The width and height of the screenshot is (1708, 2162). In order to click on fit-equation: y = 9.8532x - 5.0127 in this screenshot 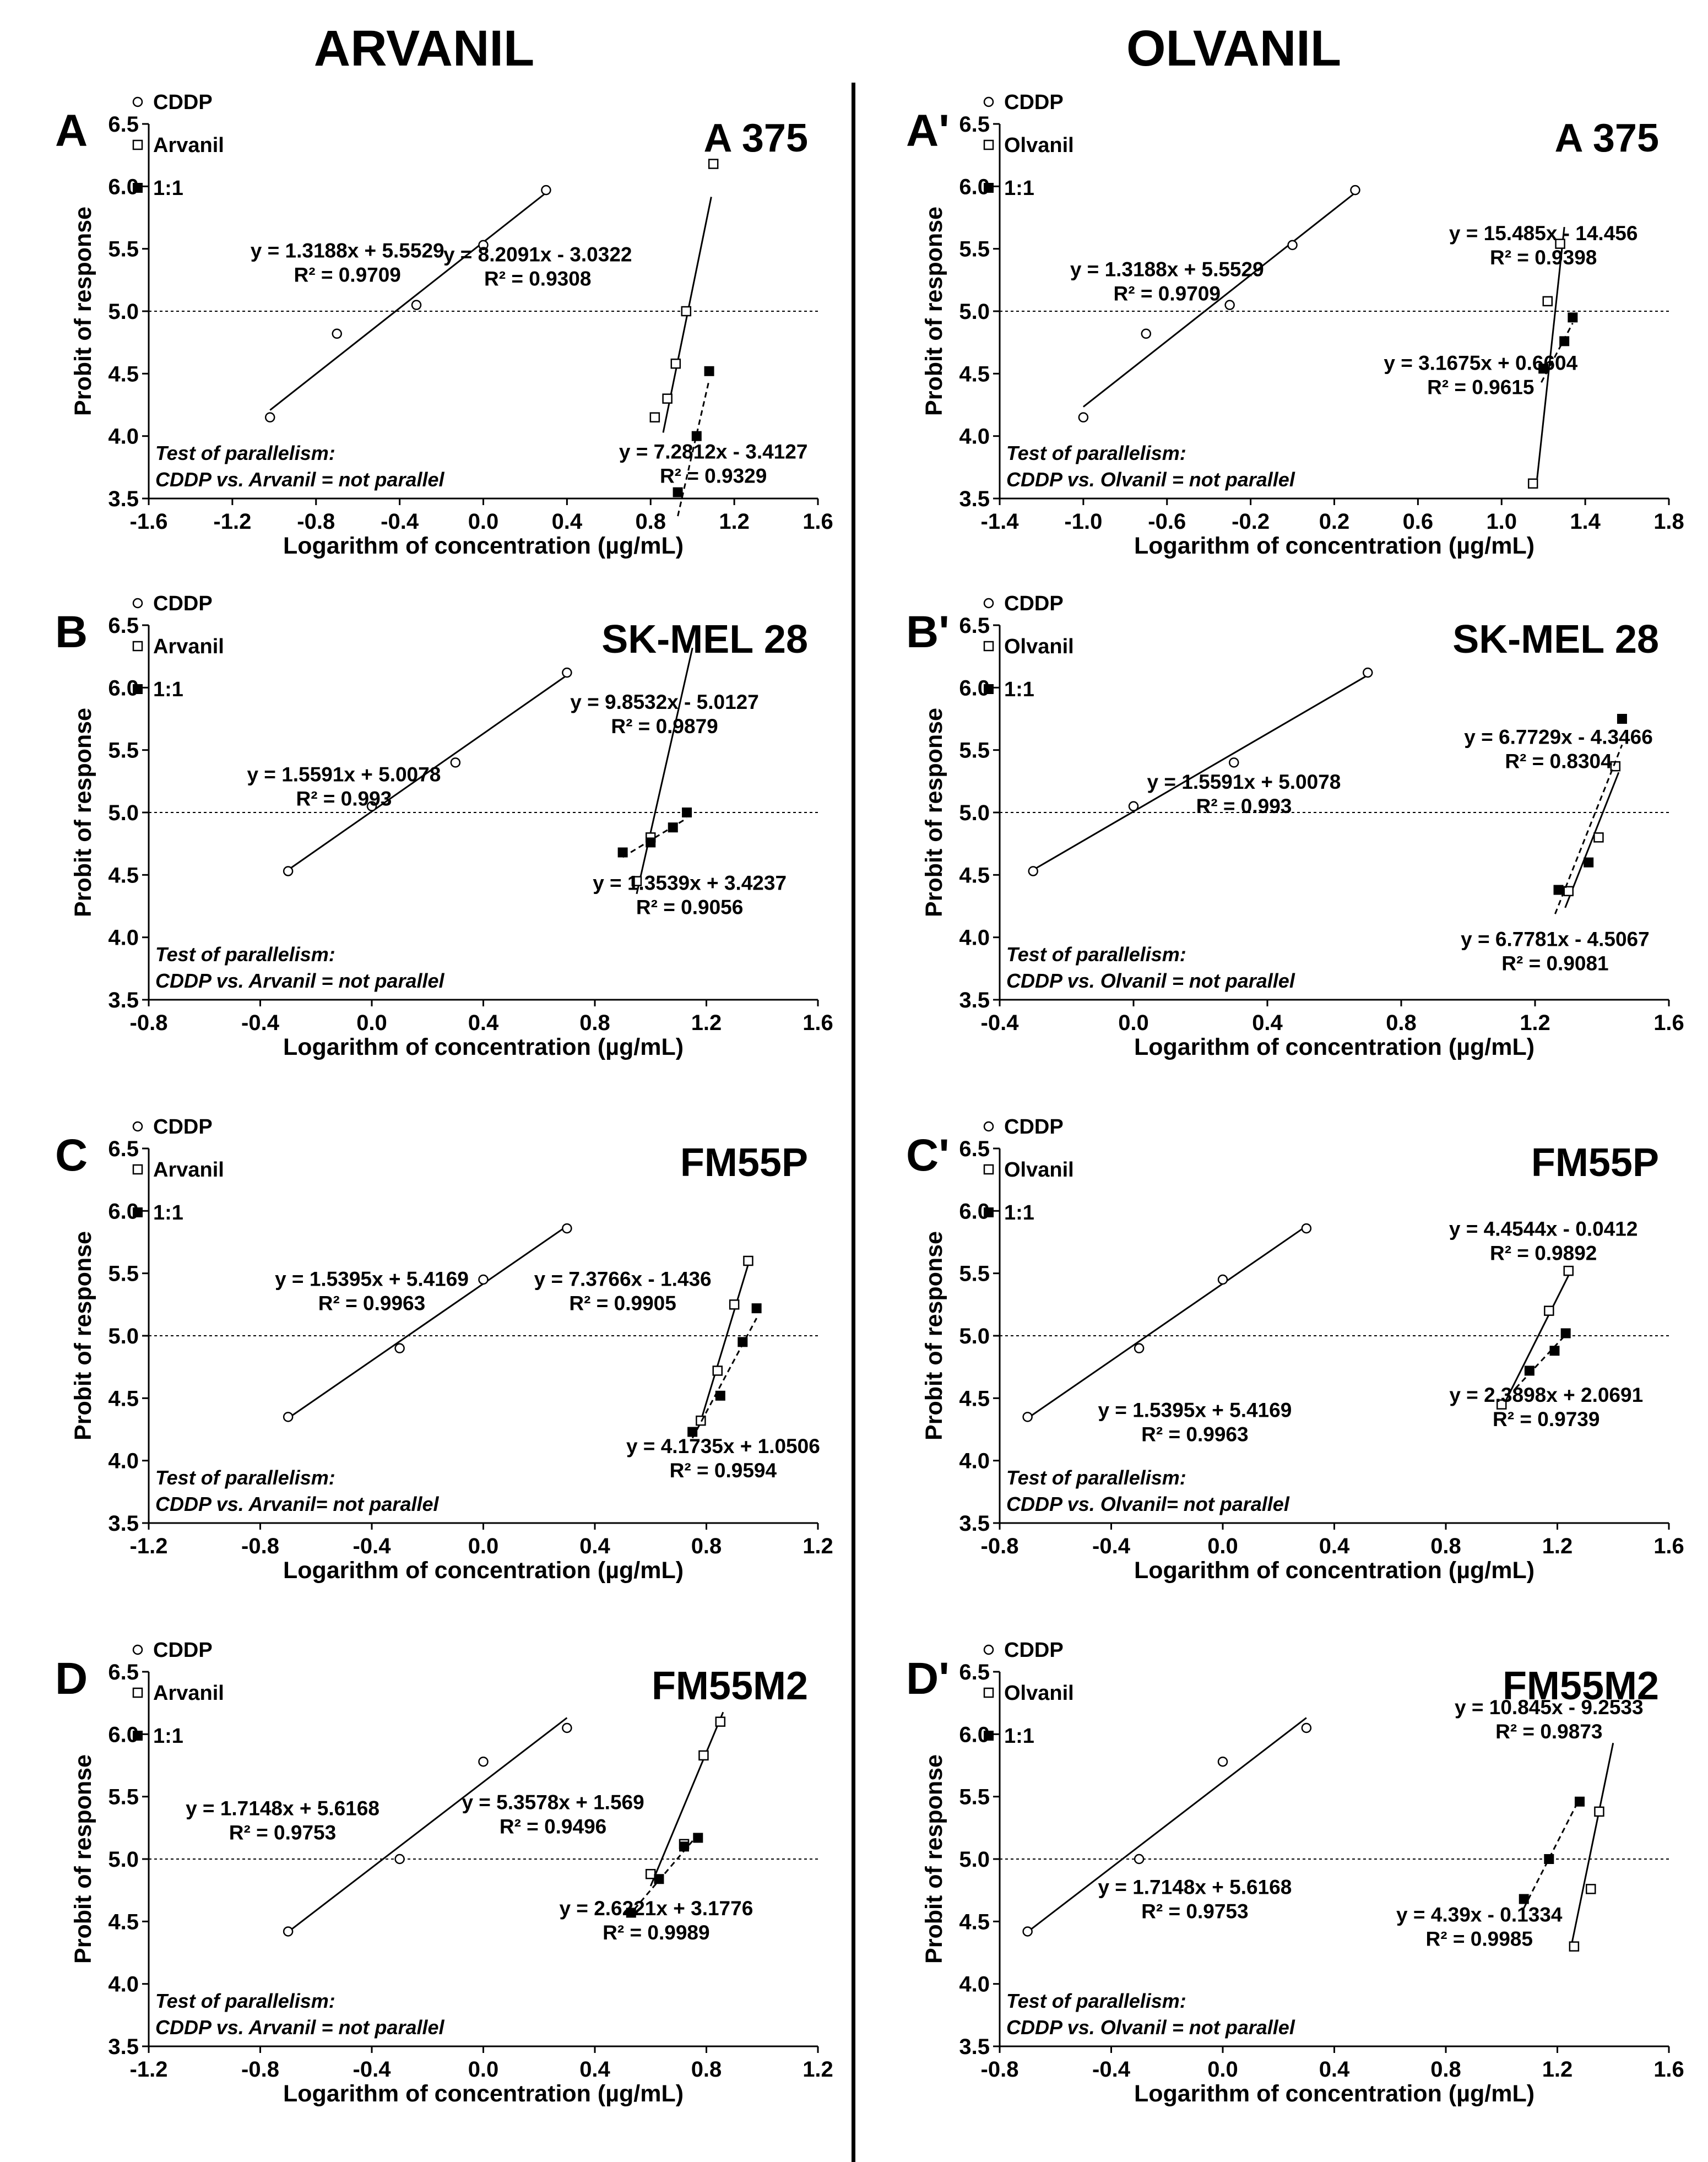, I will do `click(664, 702)`.